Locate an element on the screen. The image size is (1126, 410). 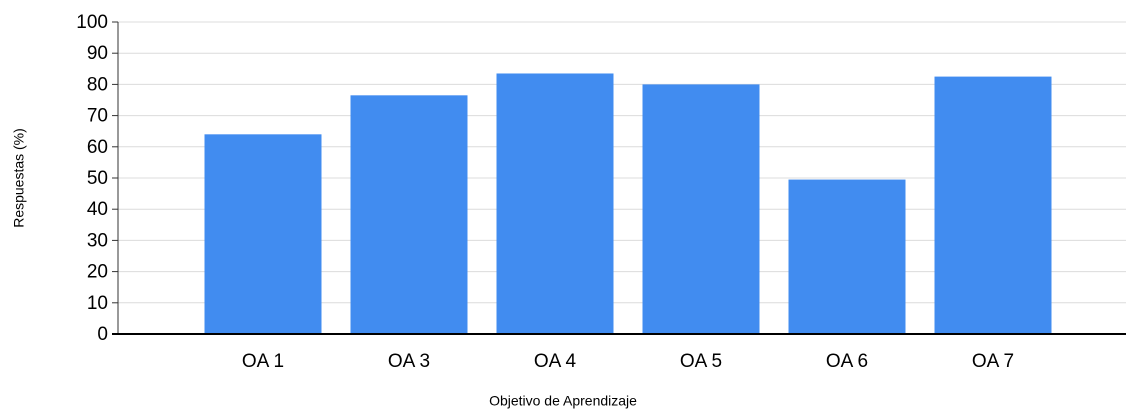
y-tick-label: 20 is located at coordinates (97, 272).